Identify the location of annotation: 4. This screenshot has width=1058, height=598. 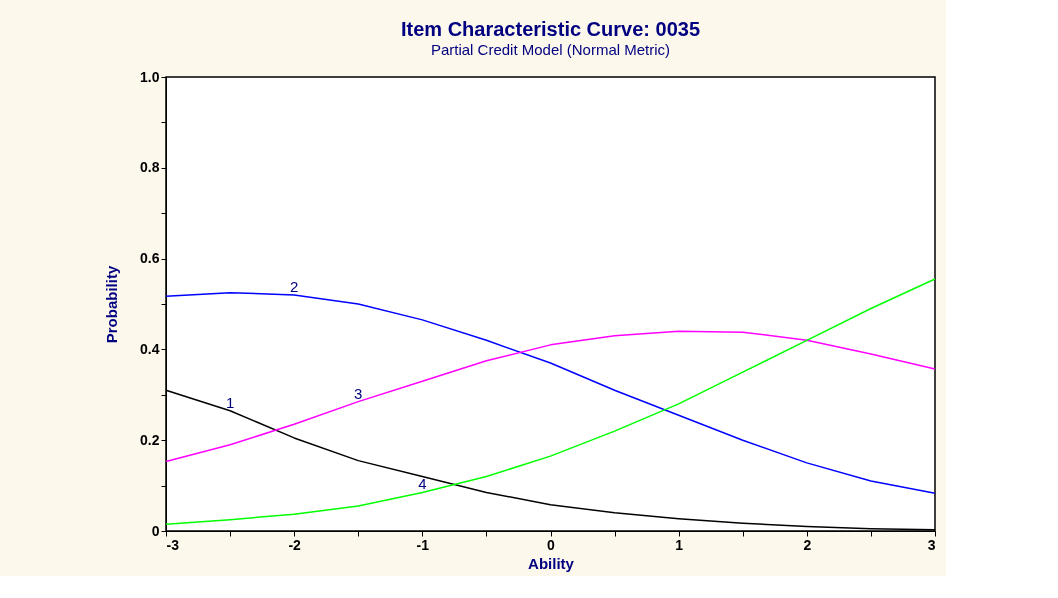
(422, 484).